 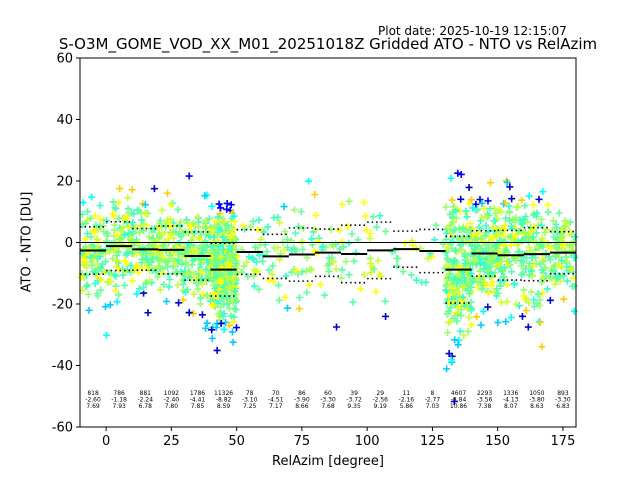 What do you see at coordinates (224, 406) in the screenshot?
I see `bin-std-5: 8.59` at bounding box center [224, 406].